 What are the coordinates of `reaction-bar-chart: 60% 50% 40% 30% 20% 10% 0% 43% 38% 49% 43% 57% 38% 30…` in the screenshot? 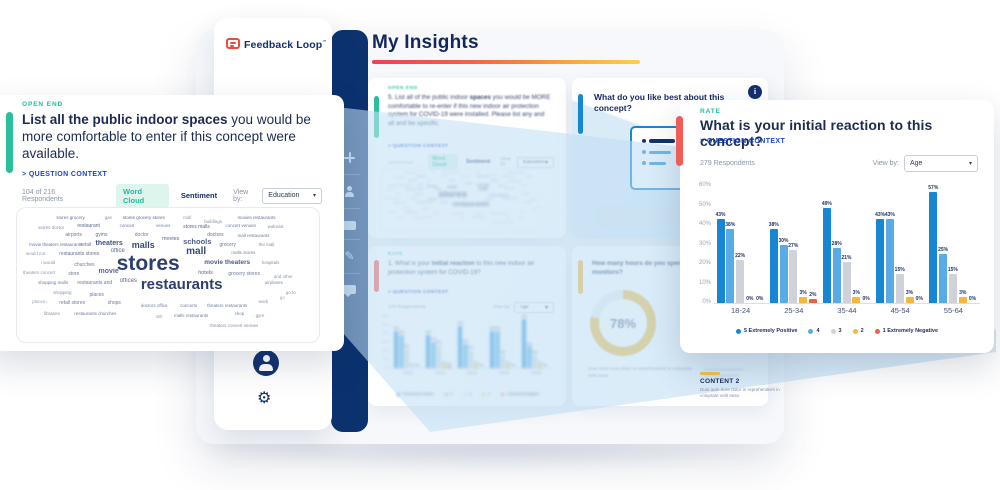 It's located at (842, 249).